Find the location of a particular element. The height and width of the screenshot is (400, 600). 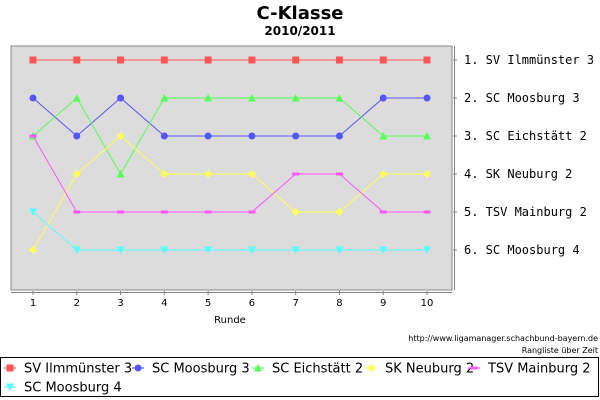

x-tick-label: 4 is located at coordinates (164, 303).